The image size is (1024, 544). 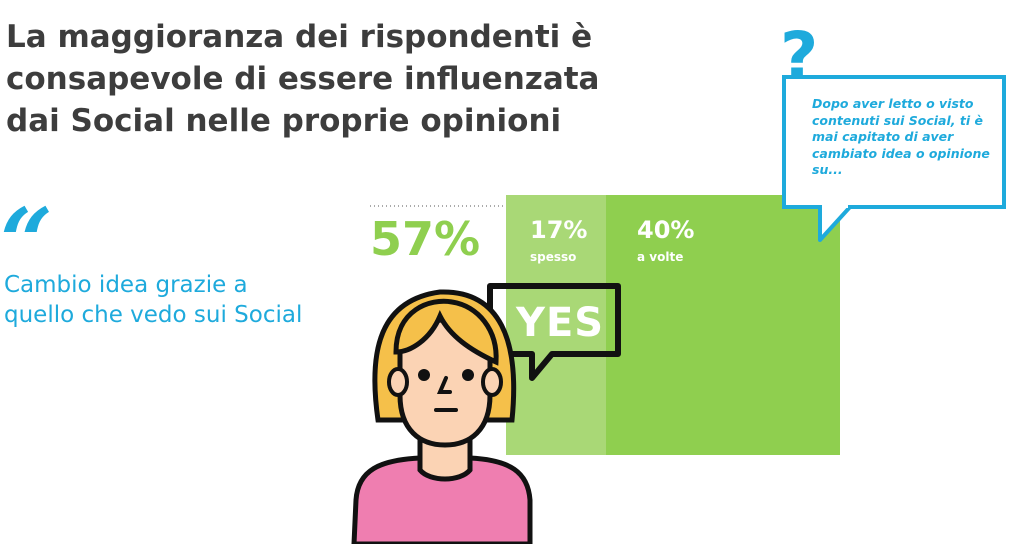 I want to click on question-bubble, so click(x=894, y=142).